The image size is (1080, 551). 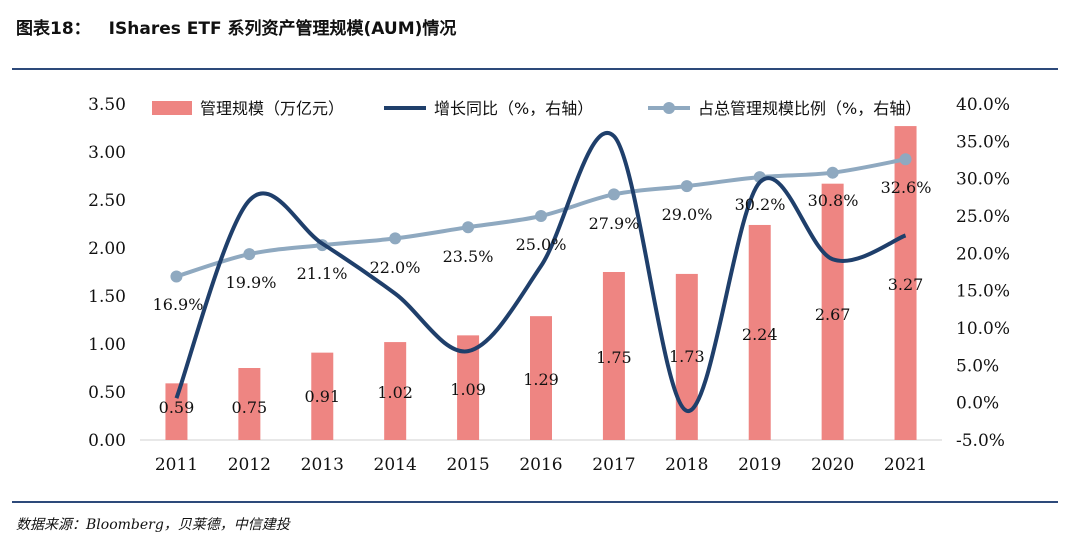 What do you see at coordinates (809, 108) in the screenshot?
I see `legend-label-share: 占总管理规模比例（%，右轴）` at bounding box center [809, 108].